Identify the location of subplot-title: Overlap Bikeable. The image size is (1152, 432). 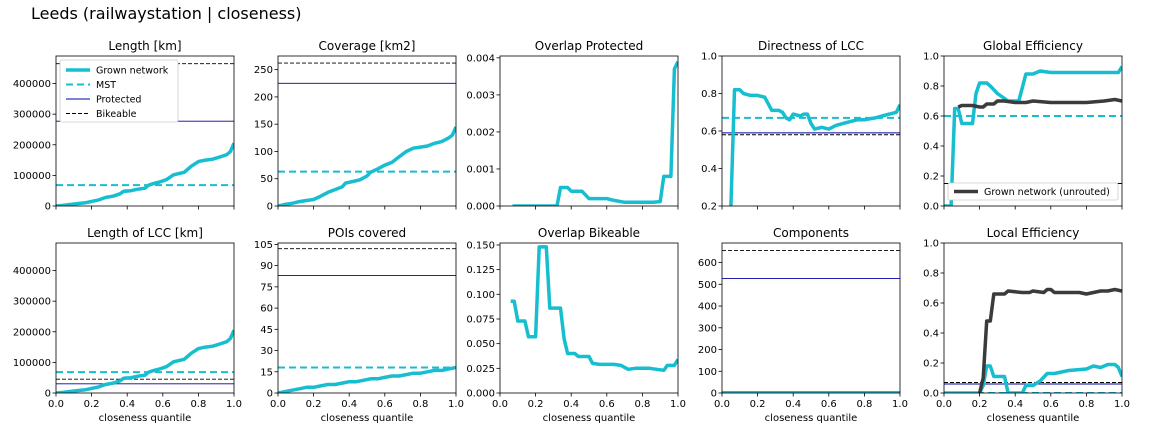
(589, 233).